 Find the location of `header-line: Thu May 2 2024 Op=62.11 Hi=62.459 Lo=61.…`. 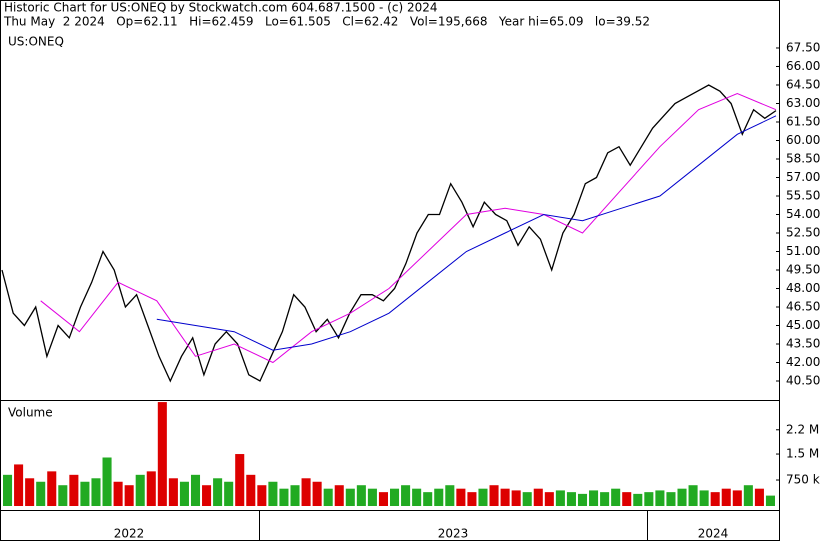

header-line: Thu May 2 2024 Op=62.11 Hi=62.459 Lo=61.… is located at coordinates (326, 22).